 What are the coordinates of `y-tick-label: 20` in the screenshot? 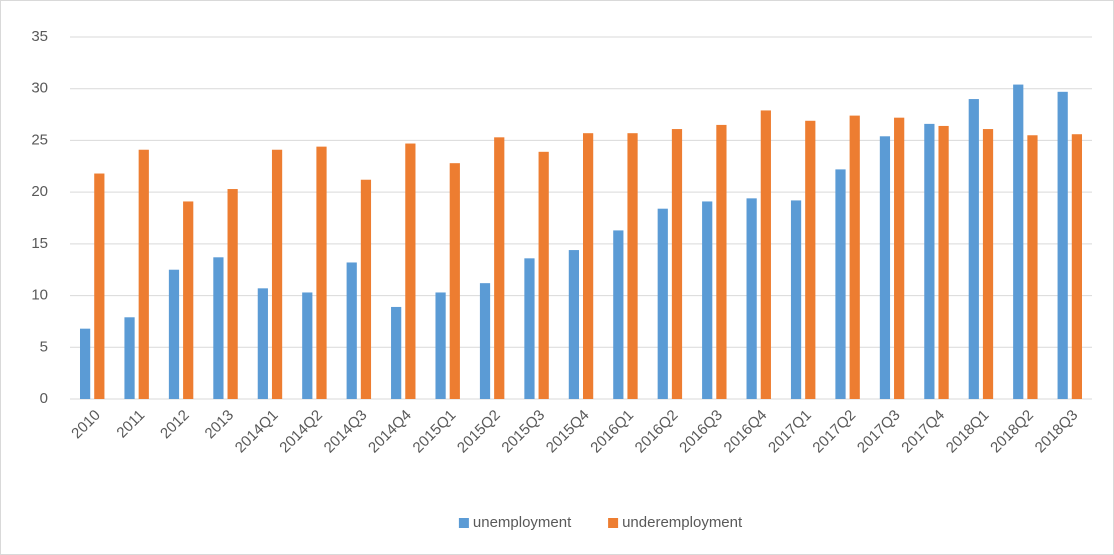 It's located at (39, 191).